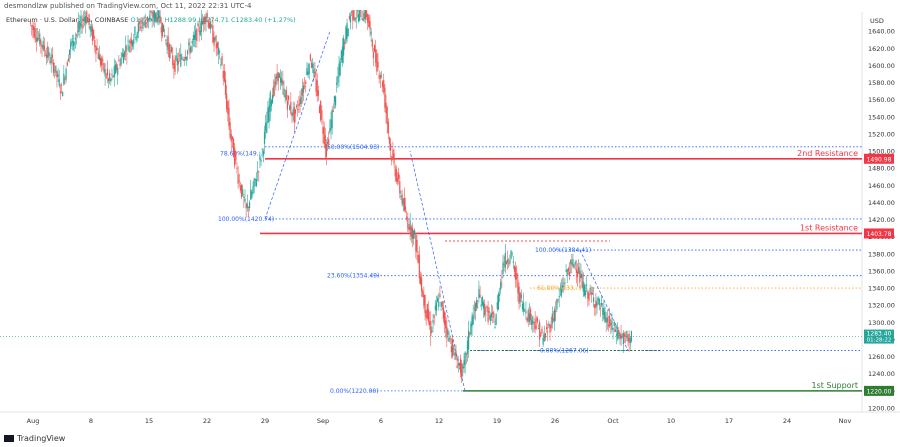 The height and width of the screenshot is (447, 900). What do you see at coordinates (247, 20) in the screenshot?
I see `ohlc-close: C1283.40` at bounding box center [247, 20].